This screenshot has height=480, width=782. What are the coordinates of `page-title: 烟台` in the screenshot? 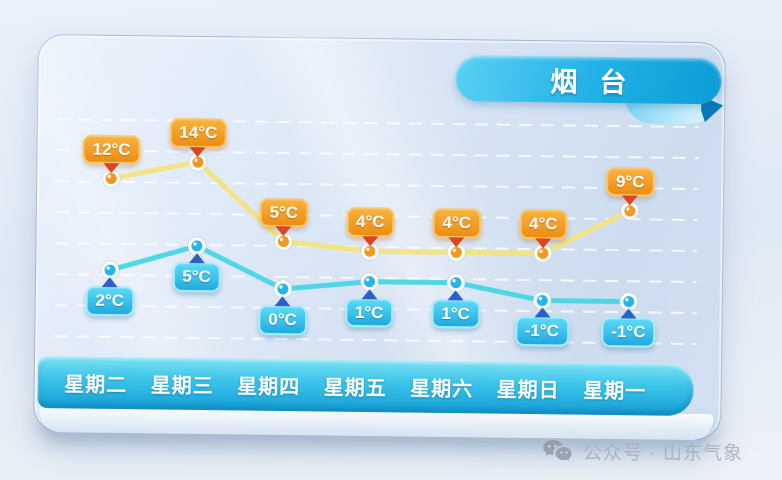 It's located at (599, 82).